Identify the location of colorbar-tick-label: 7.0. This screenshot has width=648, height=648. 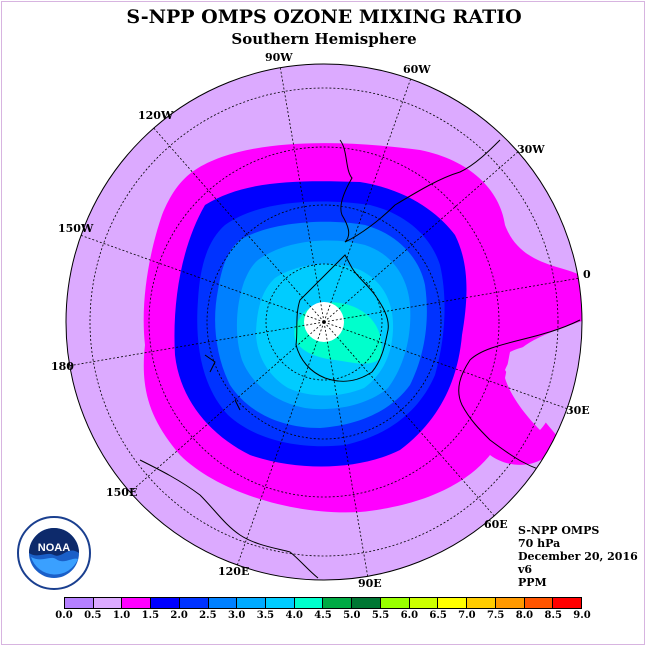
(467, 615).